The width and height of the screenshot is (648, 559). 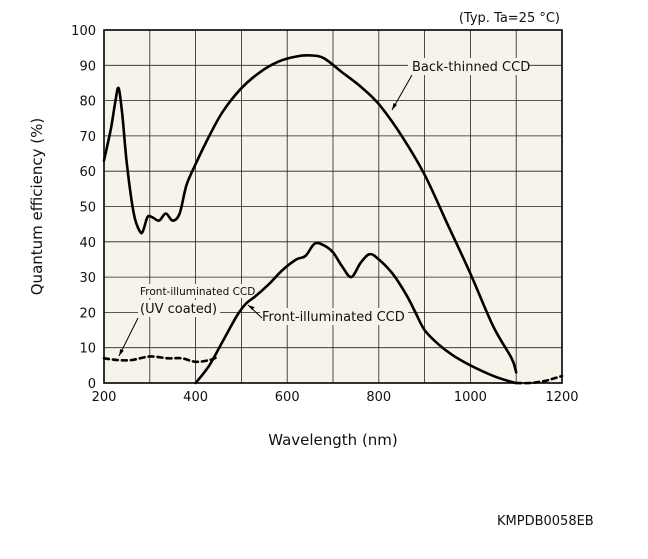 I want to click on annotation-back-thinned-ccd: Back-thinned CCD, so click(x=471, y=67).